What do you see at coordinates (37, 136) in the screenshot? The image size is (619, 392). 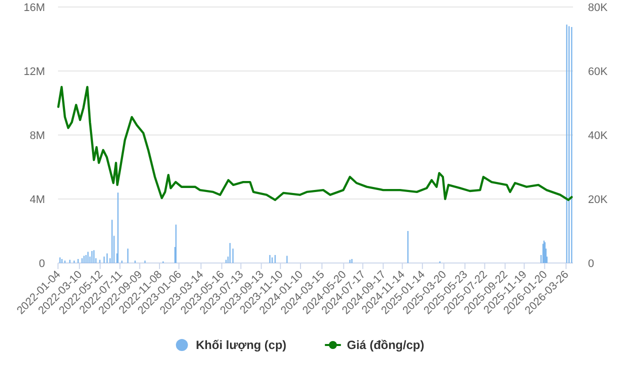 I see `y-tick-label: 8M` at bounding box center [37, 136].